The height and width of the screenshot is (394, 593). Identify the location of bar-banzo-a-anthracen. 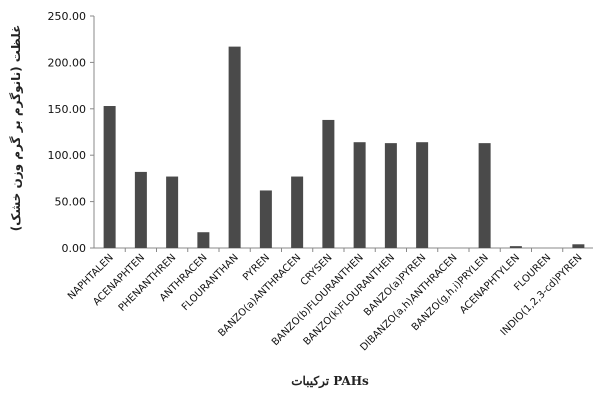
(297, 212).